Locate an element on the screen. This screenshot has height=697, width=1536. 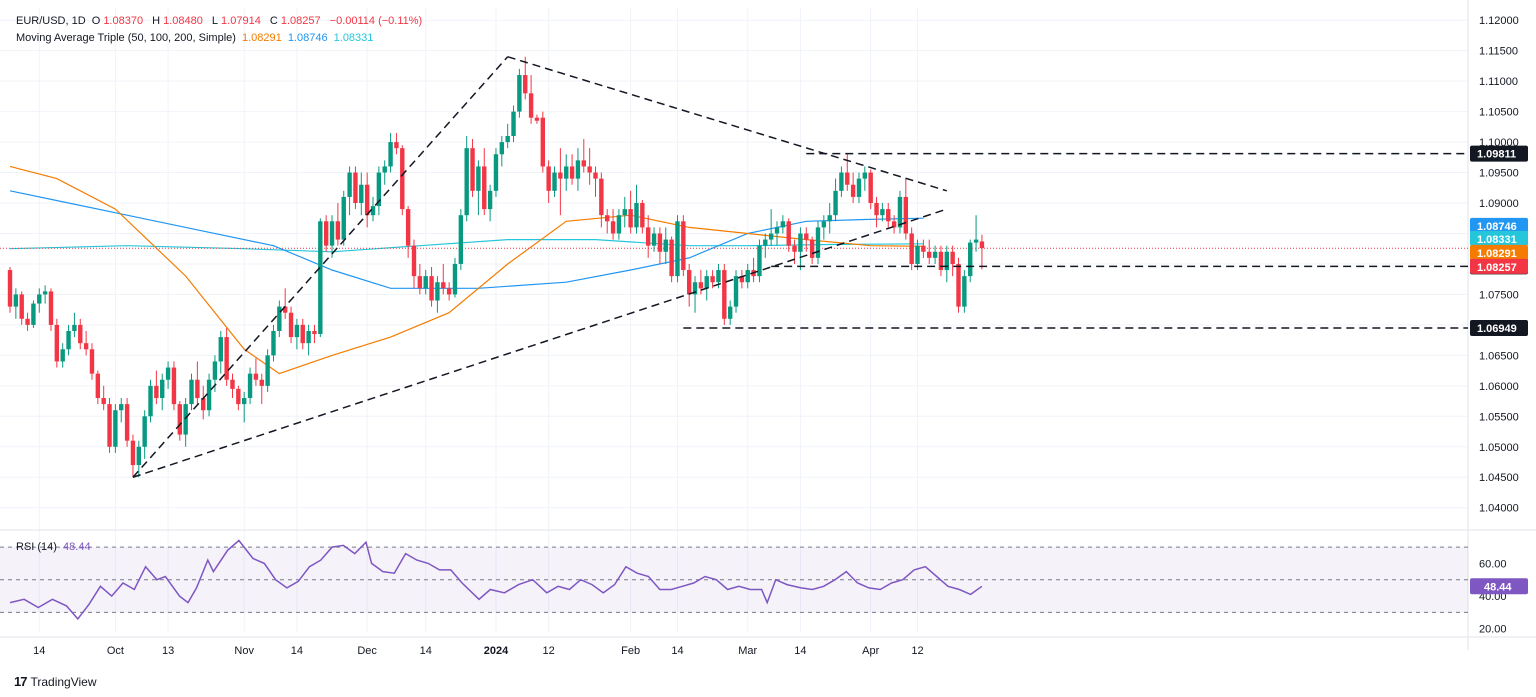
ma-price-tag-2: 1.08291 is located at coordinates (1497, 254).